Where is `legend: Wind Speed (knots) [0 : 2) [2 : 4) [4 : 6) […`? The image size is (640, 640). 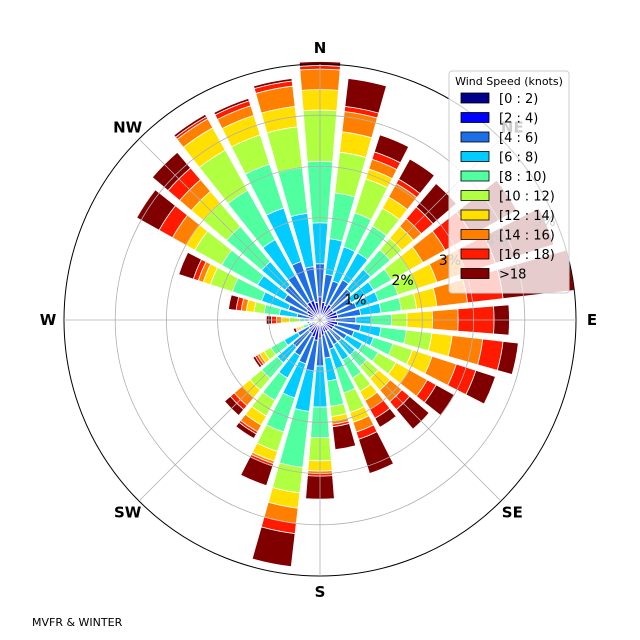
legend: Wind Speed (knots) [0 : 2) [2 : 4) [4 : 6) [… is located at coordinates (509, 182).